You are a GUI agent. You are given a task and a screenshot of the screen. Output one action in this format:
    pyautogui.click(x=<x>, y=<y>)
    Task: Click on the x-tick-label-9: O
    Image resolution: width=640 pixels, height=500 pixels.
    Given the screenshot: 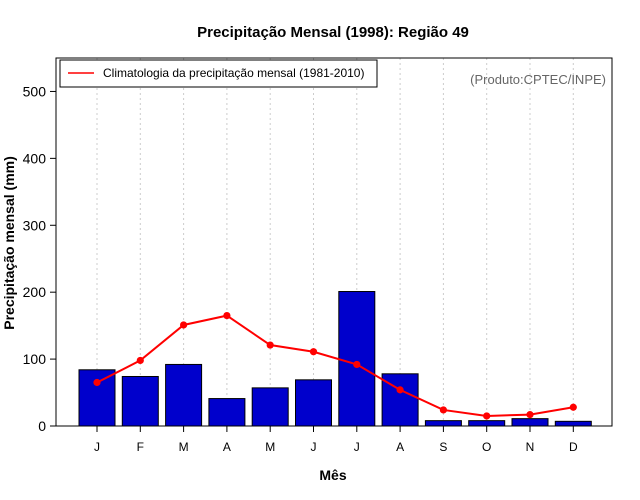 What is the action you would take?
    pyautogui.click(x=486, y=447)
    